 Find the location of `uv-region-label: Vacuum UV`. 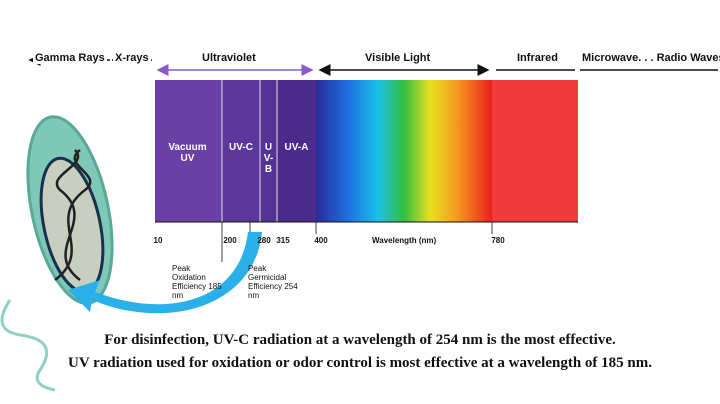

uv-region-label: Vacuum UV is located at coordinates (187, 153).